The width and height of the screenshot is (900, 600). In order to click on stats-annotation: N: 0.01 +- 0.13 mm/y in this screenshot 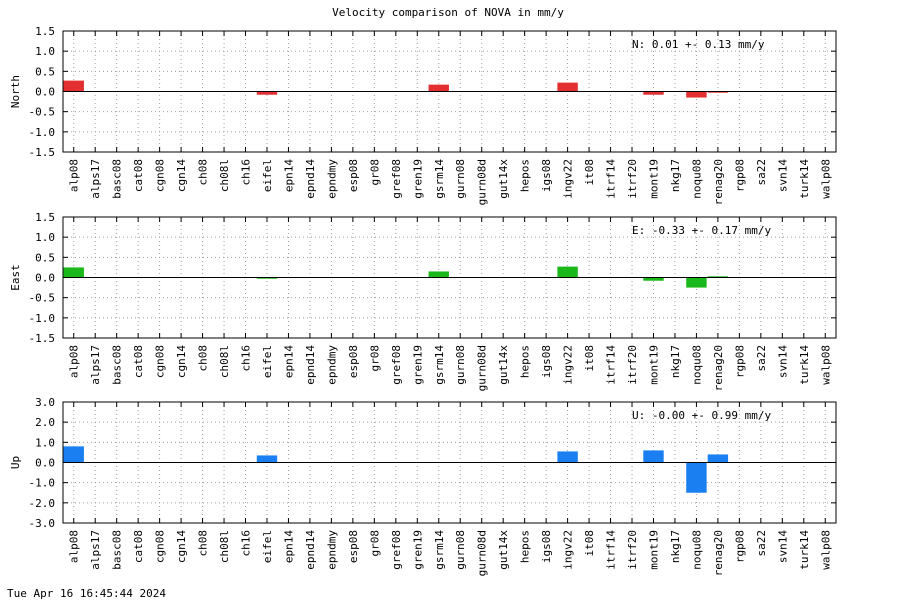, I will do `click(698, 44)`.